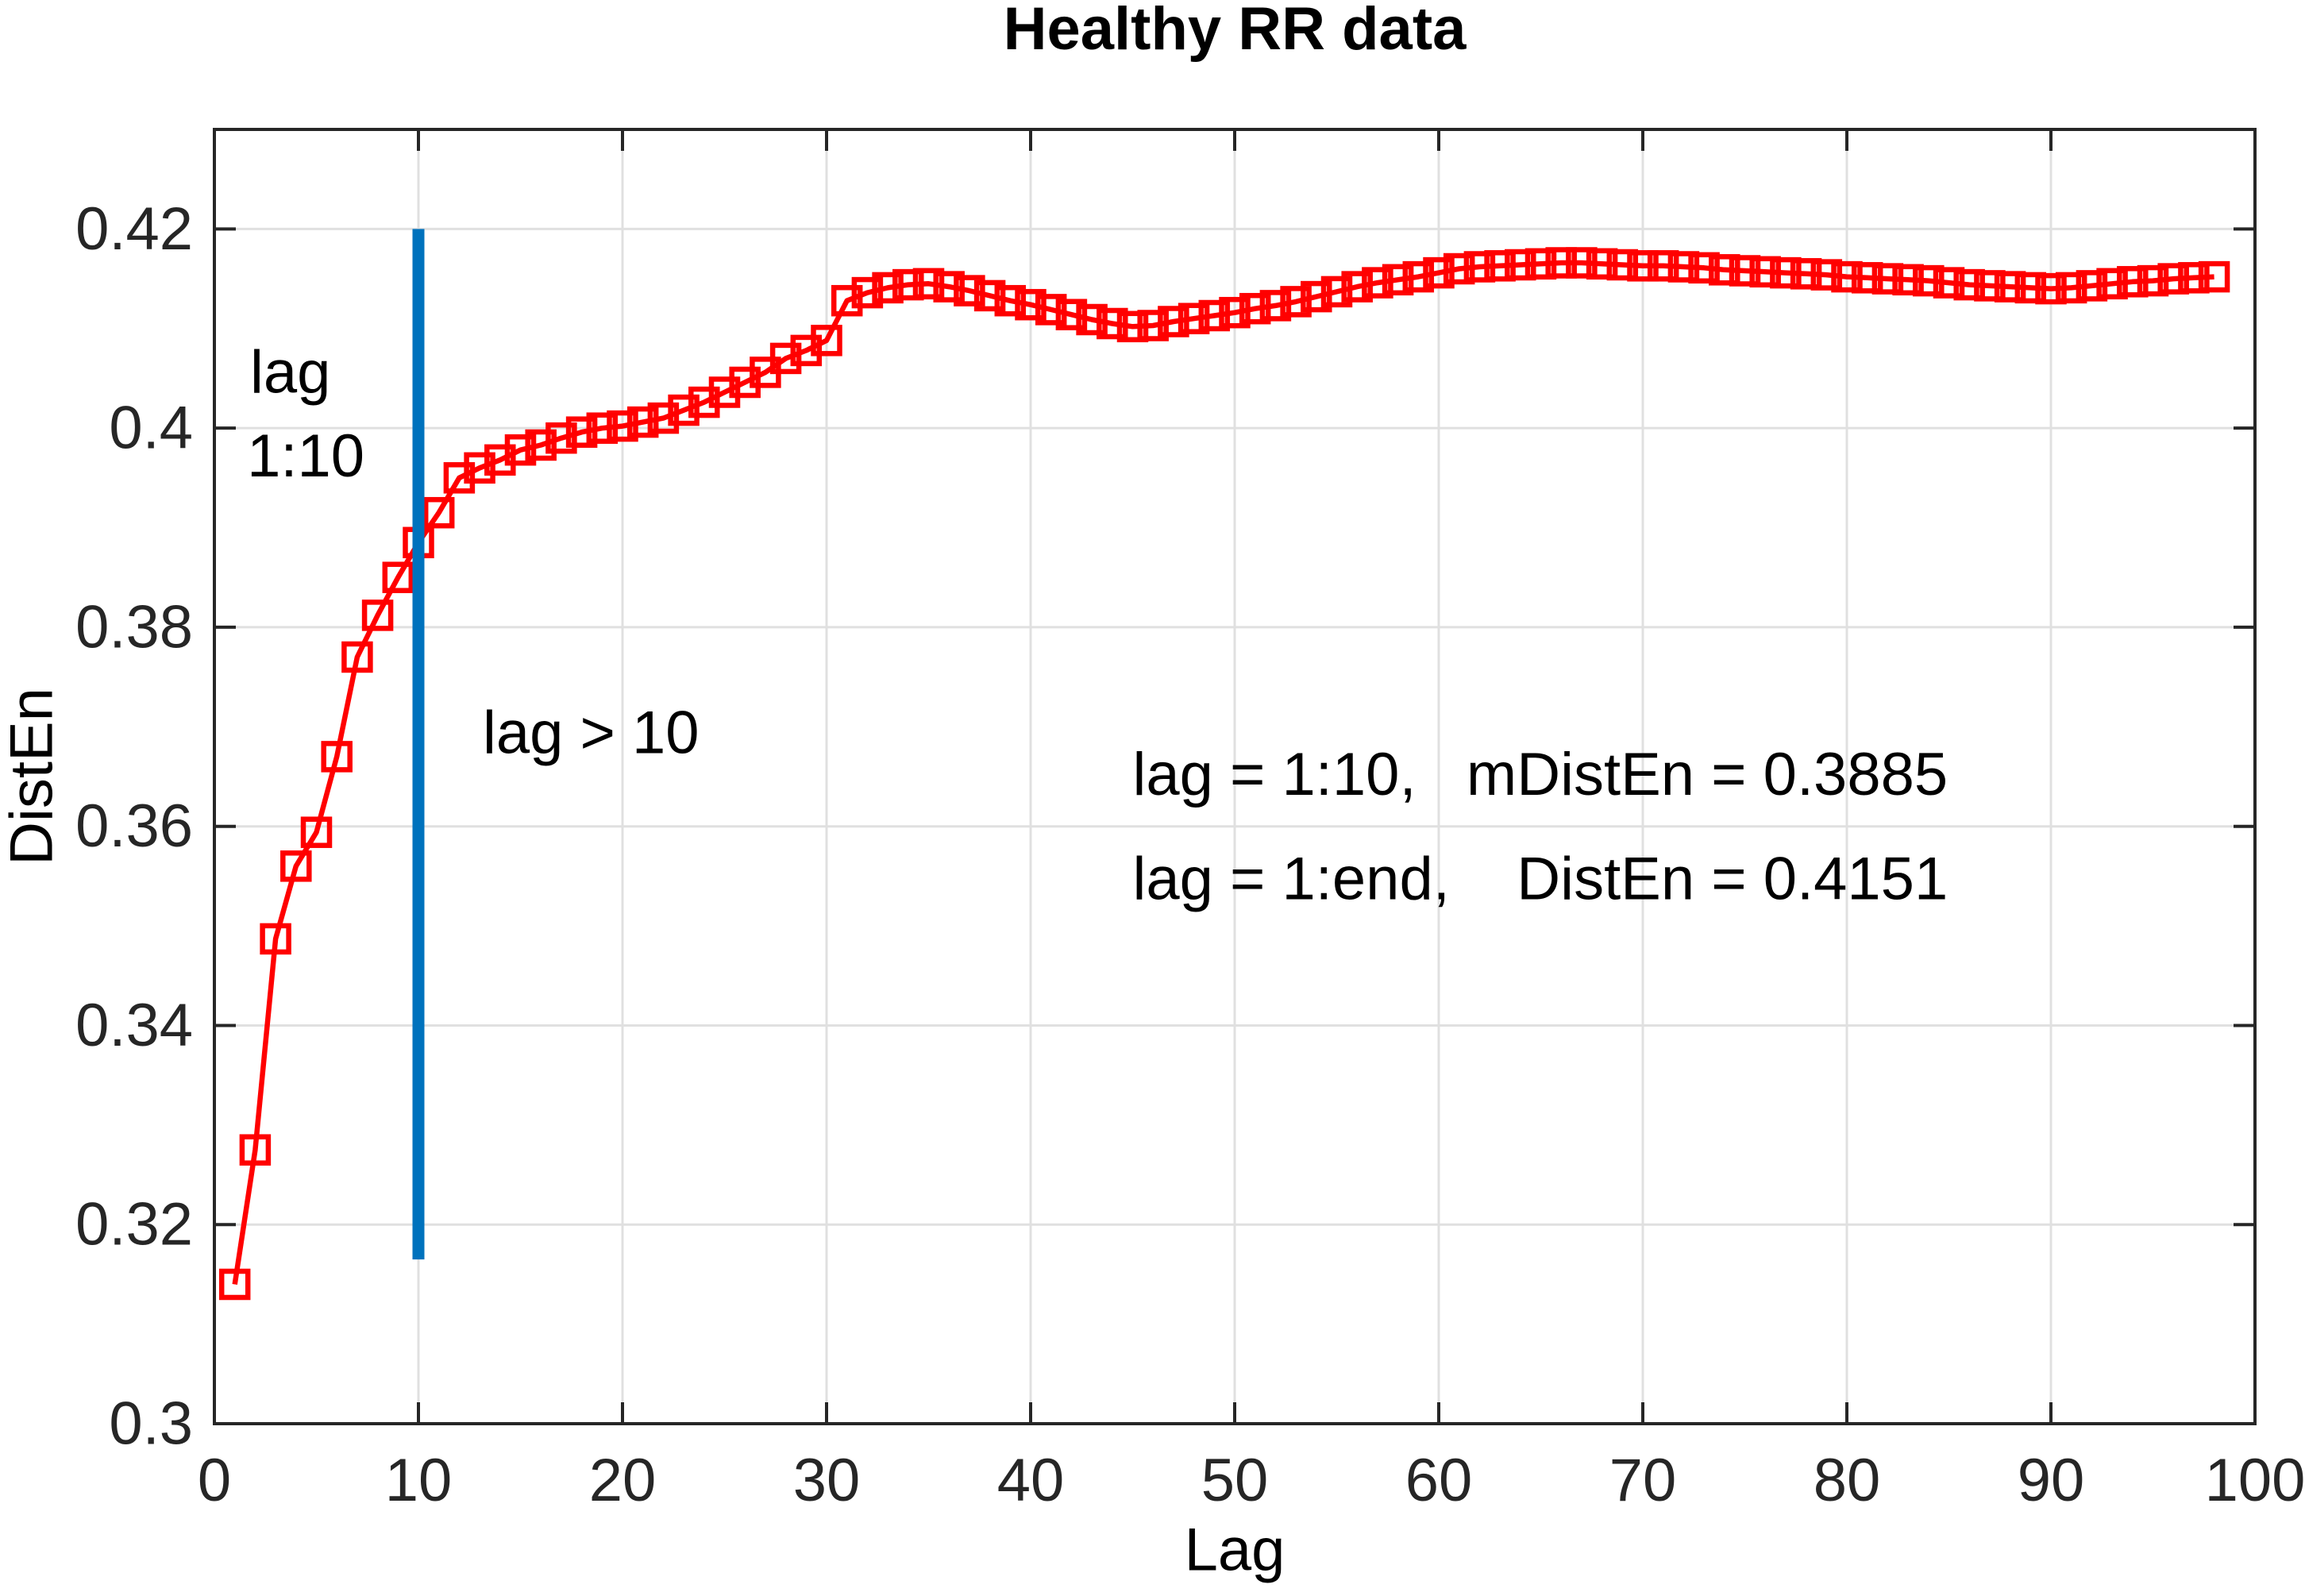 The width and height of the screenshot is (2305, 1596). Describe the element at coordinates (134, 826) in the screenshot. I see `y-tick-label: 0.36` at that location.